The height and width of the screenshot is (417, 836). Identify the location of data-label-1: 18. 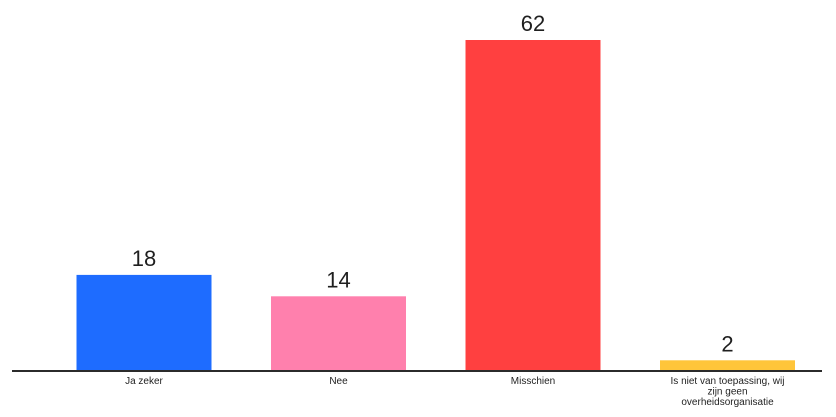
(144, 258).